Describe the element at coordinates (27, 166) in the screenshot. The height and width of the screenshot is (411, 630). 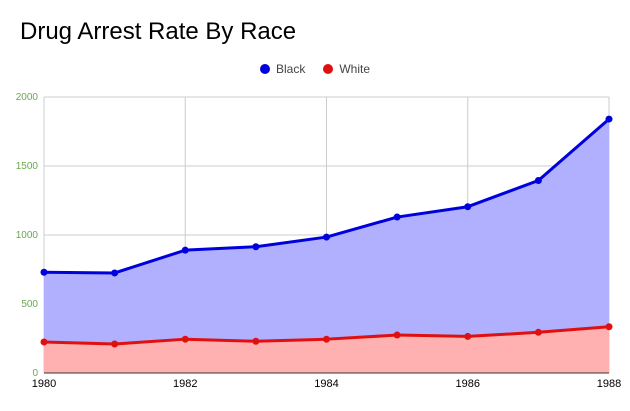
I see `y-tick-label: 1500` at that location.